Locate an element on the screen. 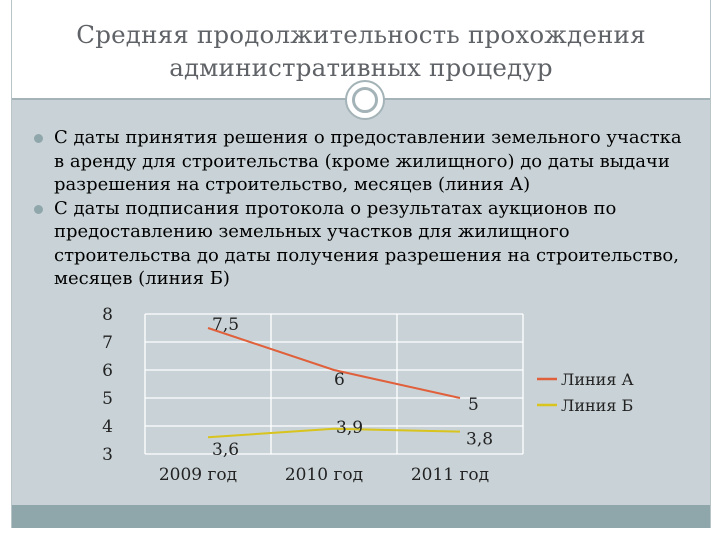 This screenshot has height=540, width=720. ring-ornament-icon is located at coordinates (365, 100).